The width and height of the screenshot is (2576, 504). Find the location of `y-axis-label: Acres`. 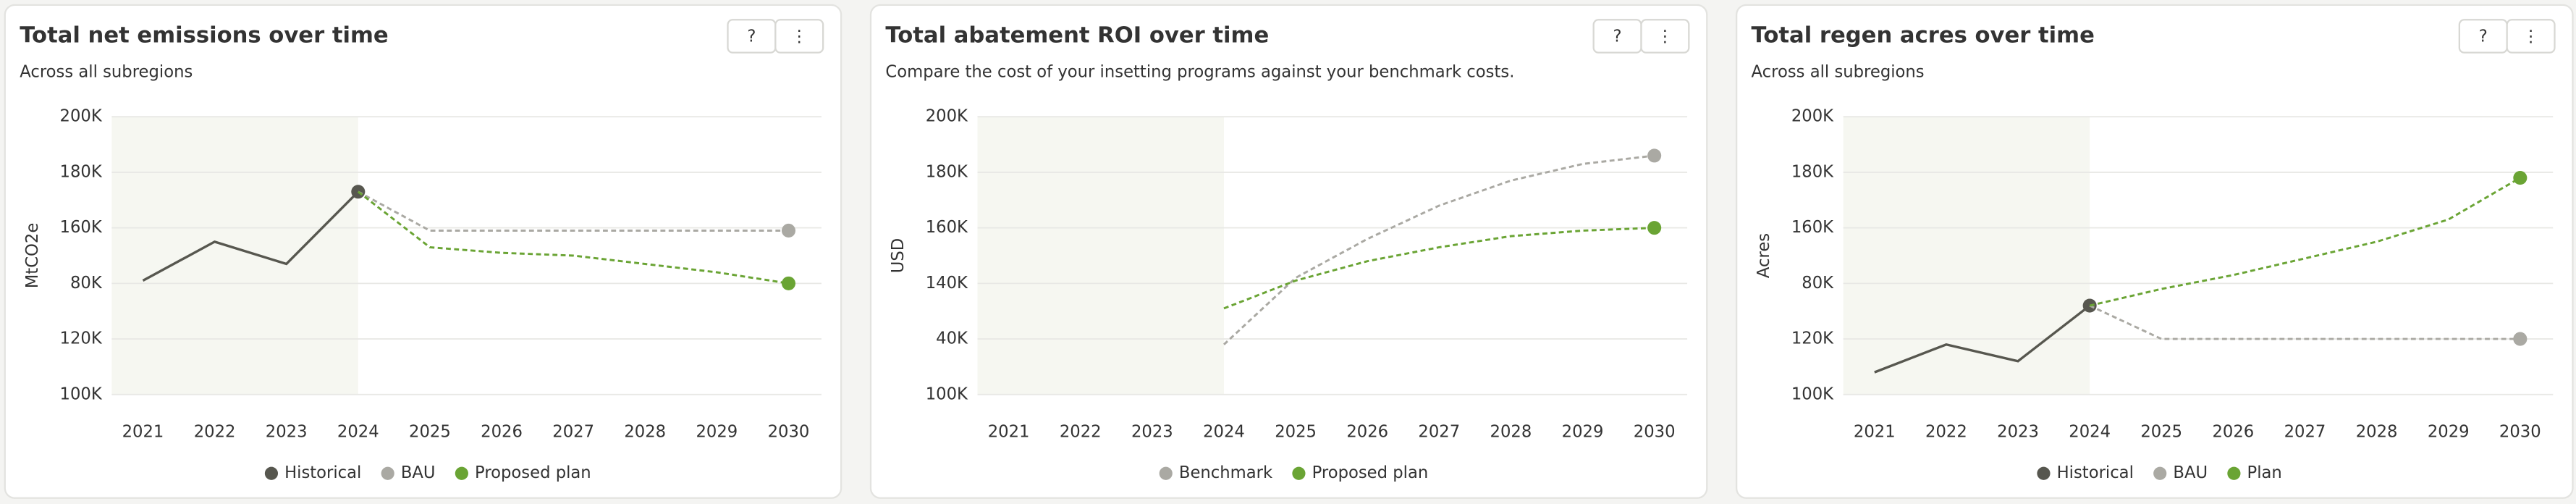

y-axis-label: Acres is located at coordinates (1763, 255).